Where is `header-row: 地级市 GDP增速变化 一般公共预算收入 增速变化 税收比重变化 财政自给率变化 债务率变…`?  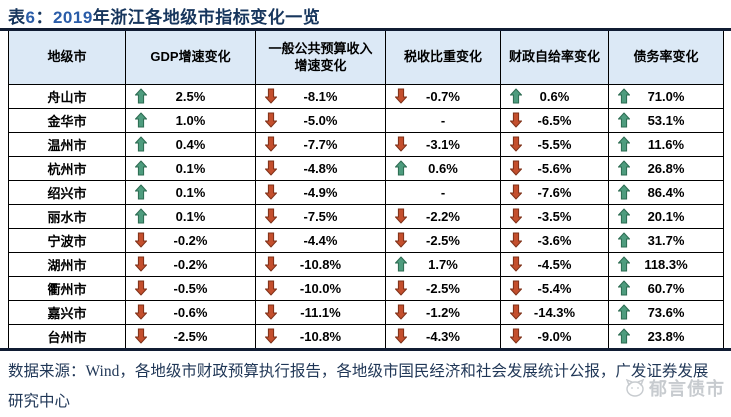 header-row: 地级市 GDP增速变化 一般公共预算收入 增速变化 税收比重变化 财政自给率变化 债务率变… is located at coordinates (366, 58).